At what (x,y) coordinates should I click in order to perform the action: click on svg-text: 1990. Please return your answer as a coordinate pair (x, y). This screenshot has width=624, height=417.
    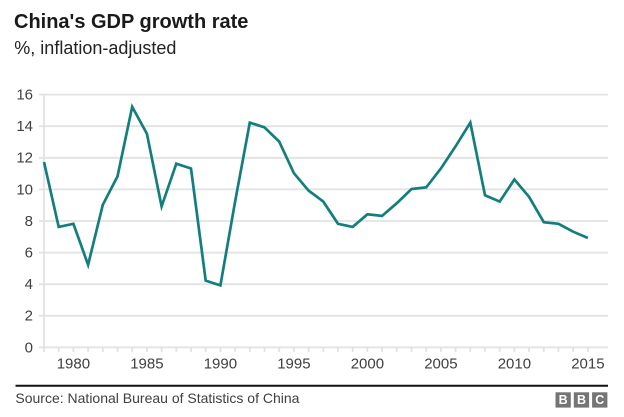
    Looking at the image, I should click on (220, 364).